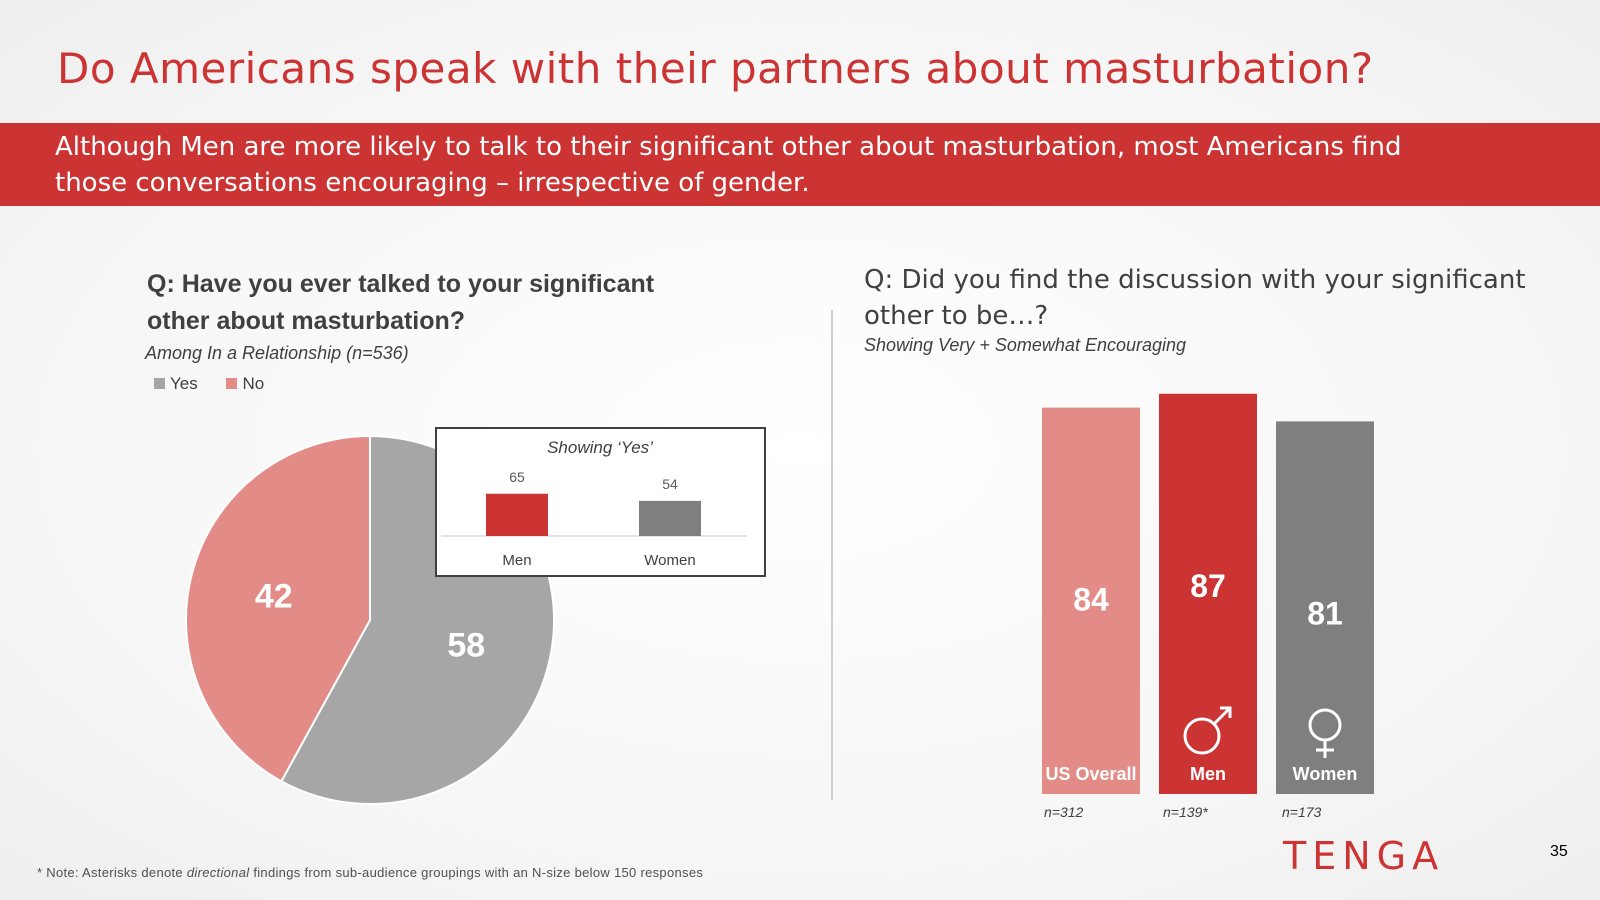 Image resolution: width=1600 pixels, height=900 pixels. What do you see at coordinates (594, 503) in the screenshot?
I see `inset-bar-chart: Showing ‘Yes’ 65 Men 54 Women` at bounding box center [594, 503].